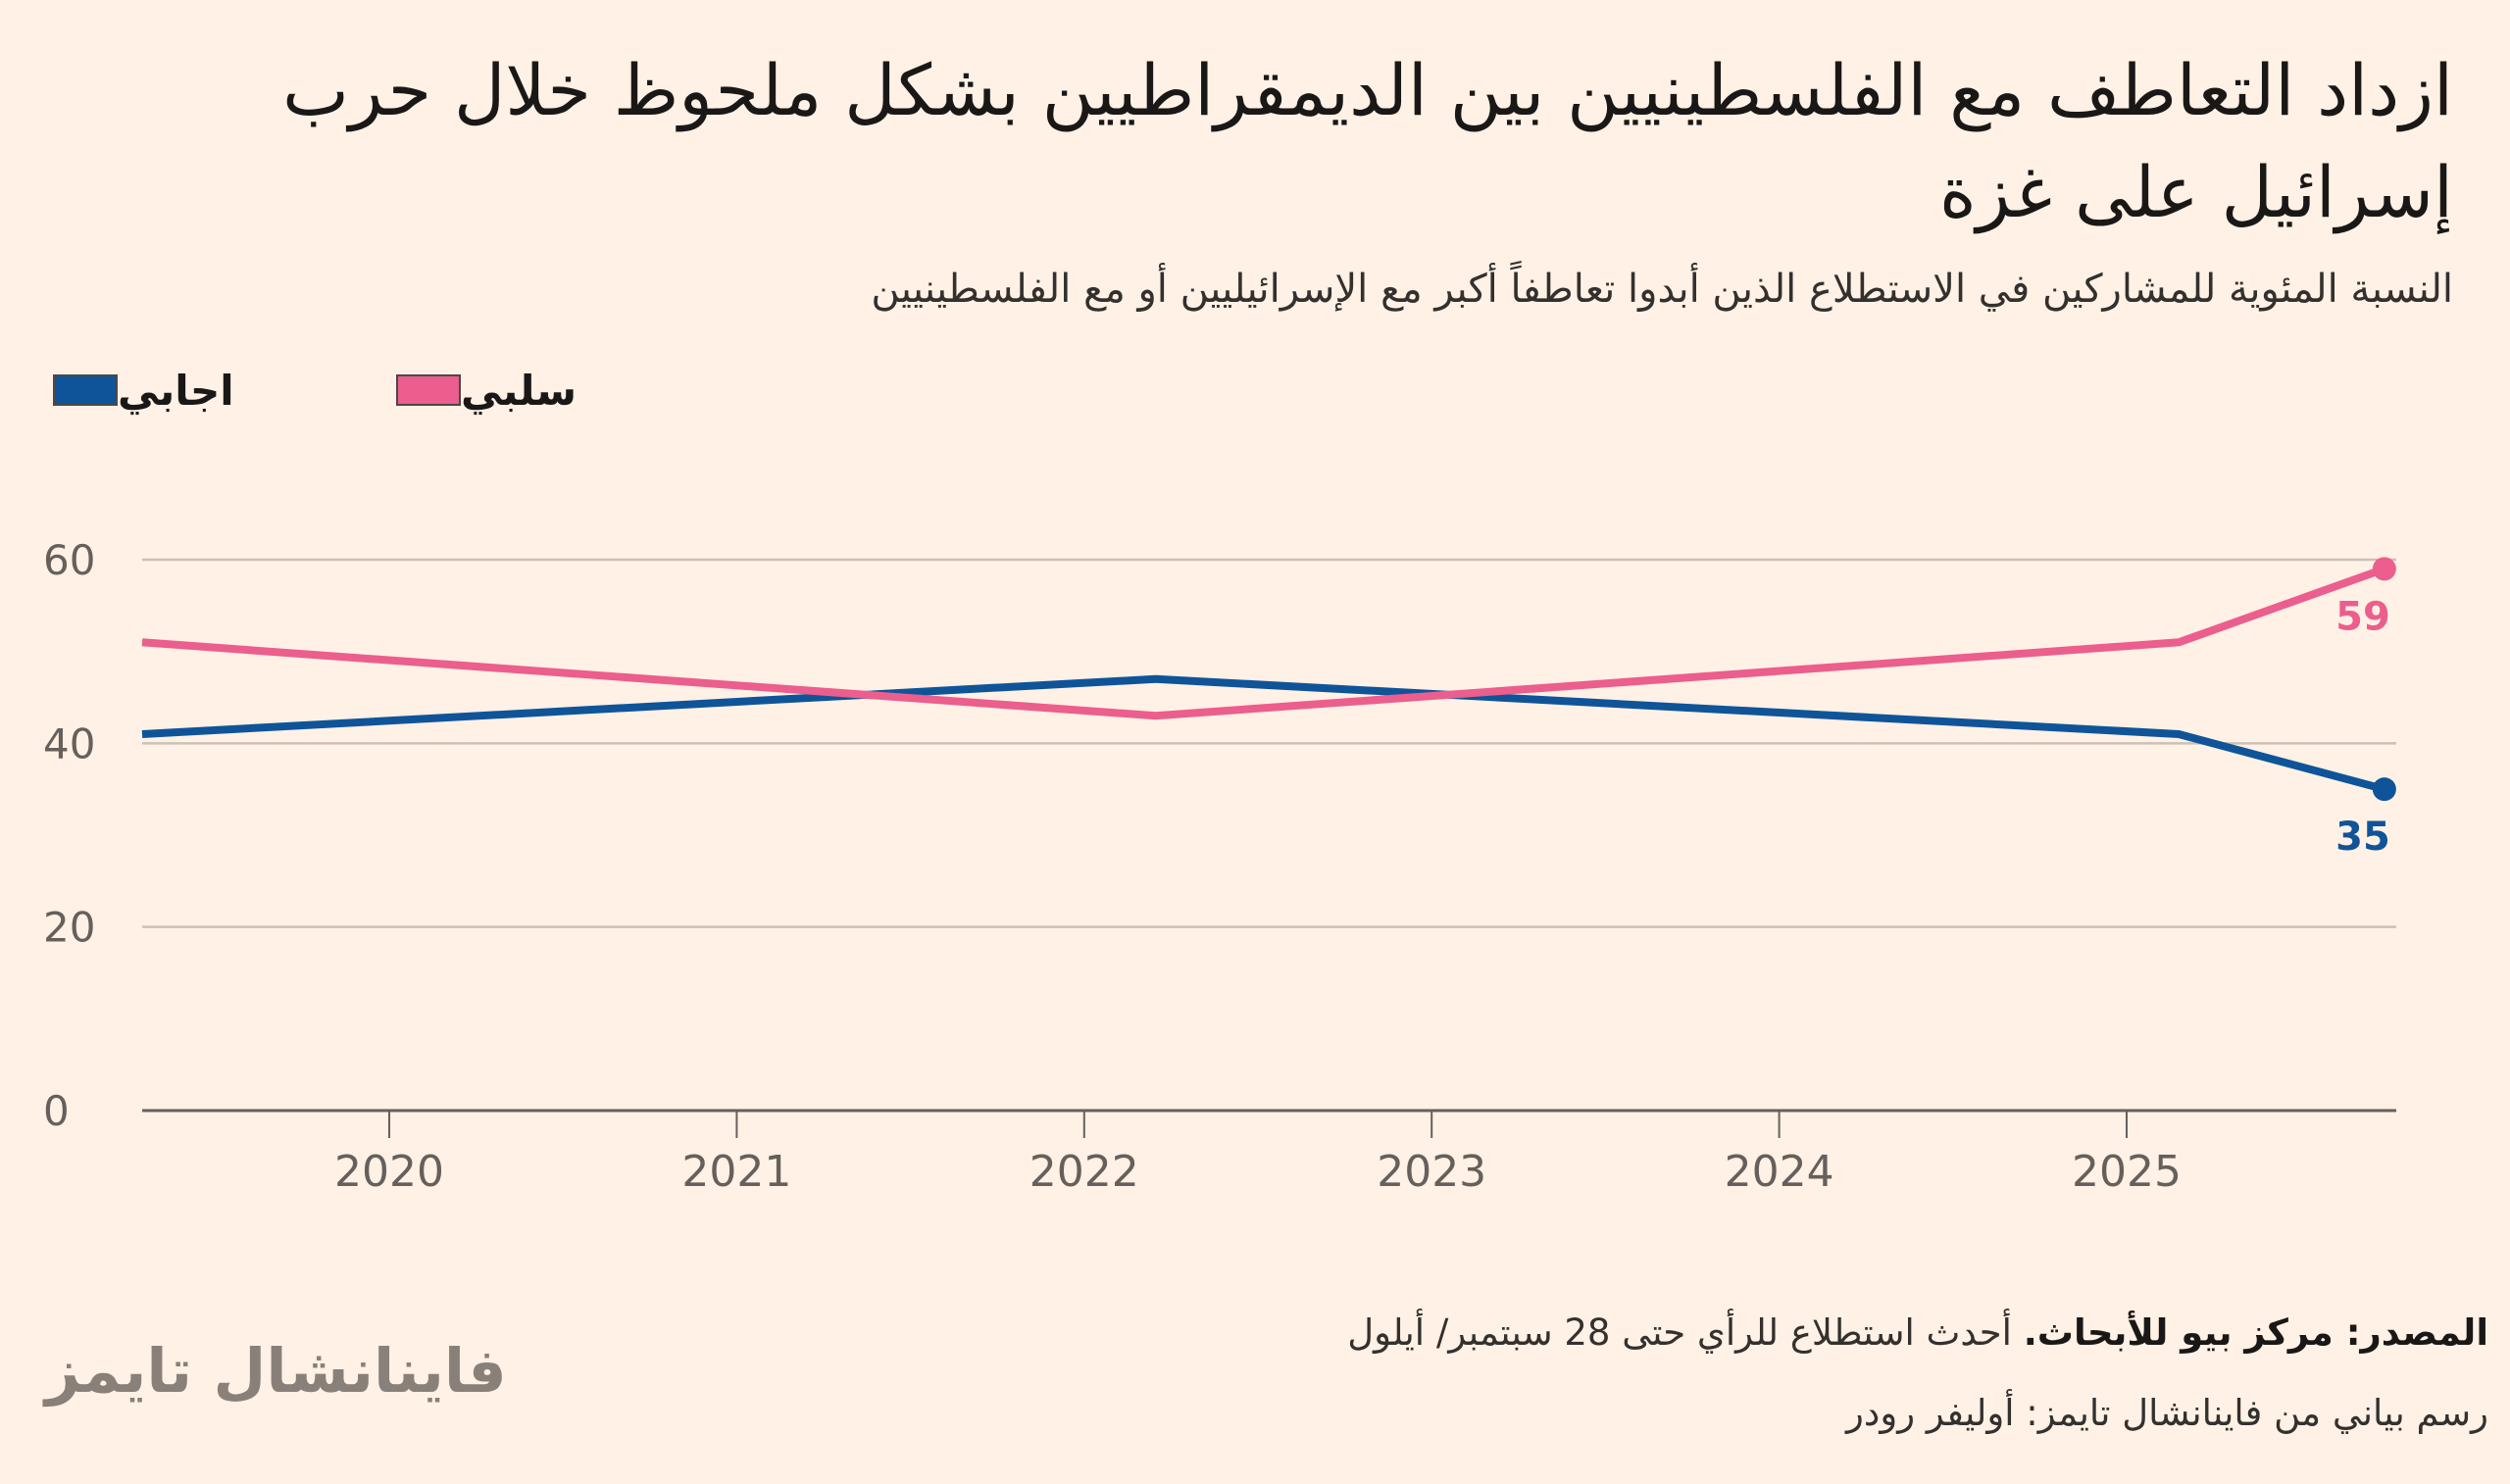 The image size is (2510, 1484). What do you see at coordinates (2362, 838) in the screenshot?
I see `end-value-label: 35` at bounding box center [2362, 838].